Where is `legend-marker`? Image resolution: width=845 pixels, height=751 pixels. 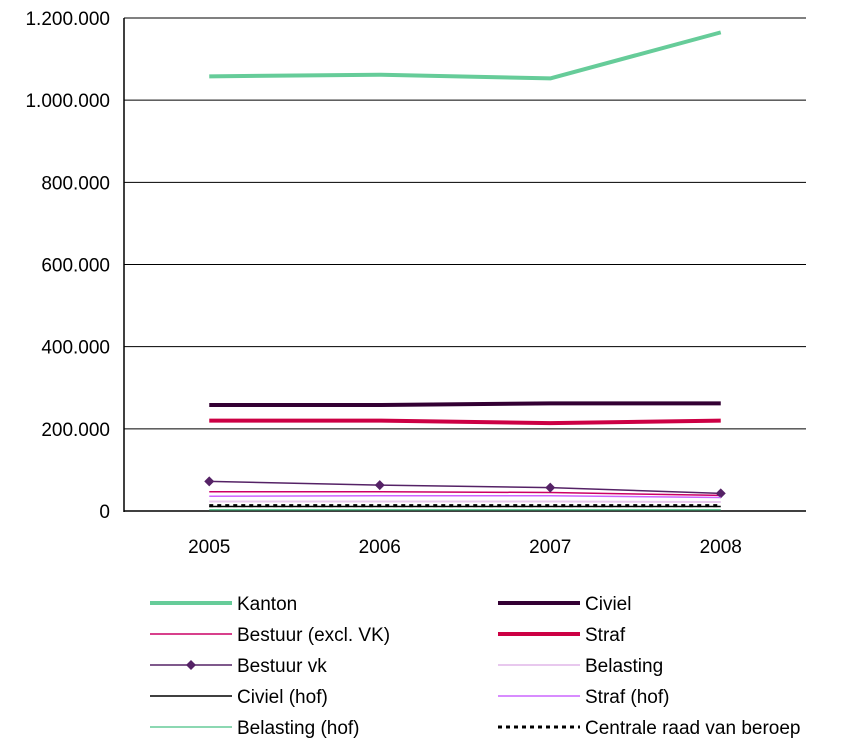
legend-marker is located at coordinates (191, 665).